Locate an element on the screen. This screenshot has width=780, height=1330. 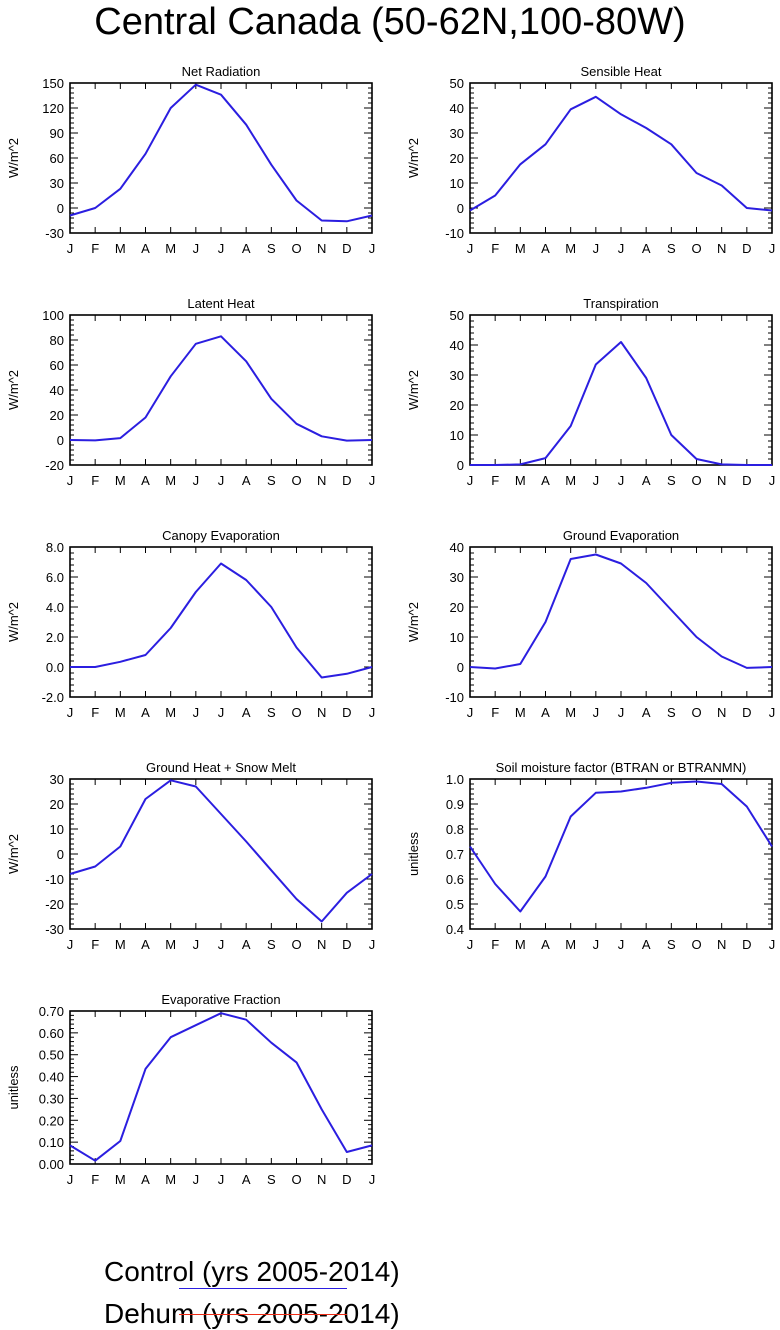
y-tick-label: 2.0 is located at coordinates (55, 637).